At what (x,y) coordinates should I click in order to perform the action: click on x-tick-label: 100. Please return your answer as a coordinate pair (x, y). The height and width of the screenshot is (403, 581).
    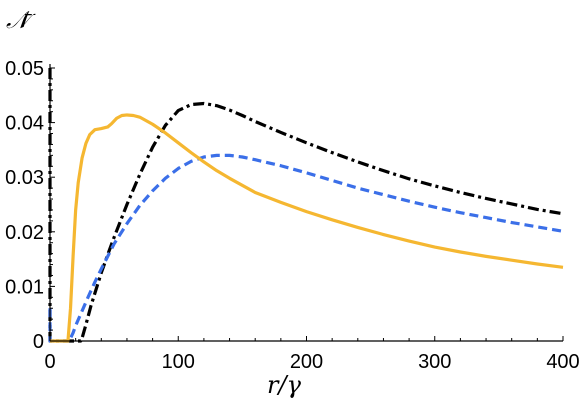
    Looking at the image, I should click on (178, 362).